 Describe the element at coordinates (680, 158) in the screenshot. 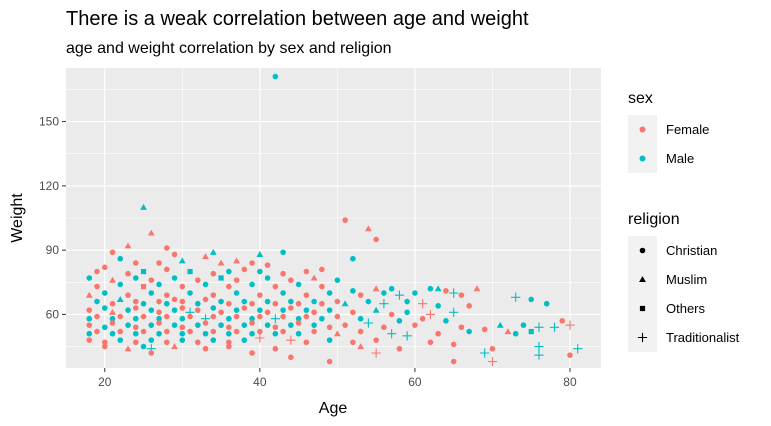

I see `legend-label: Male` at that location.